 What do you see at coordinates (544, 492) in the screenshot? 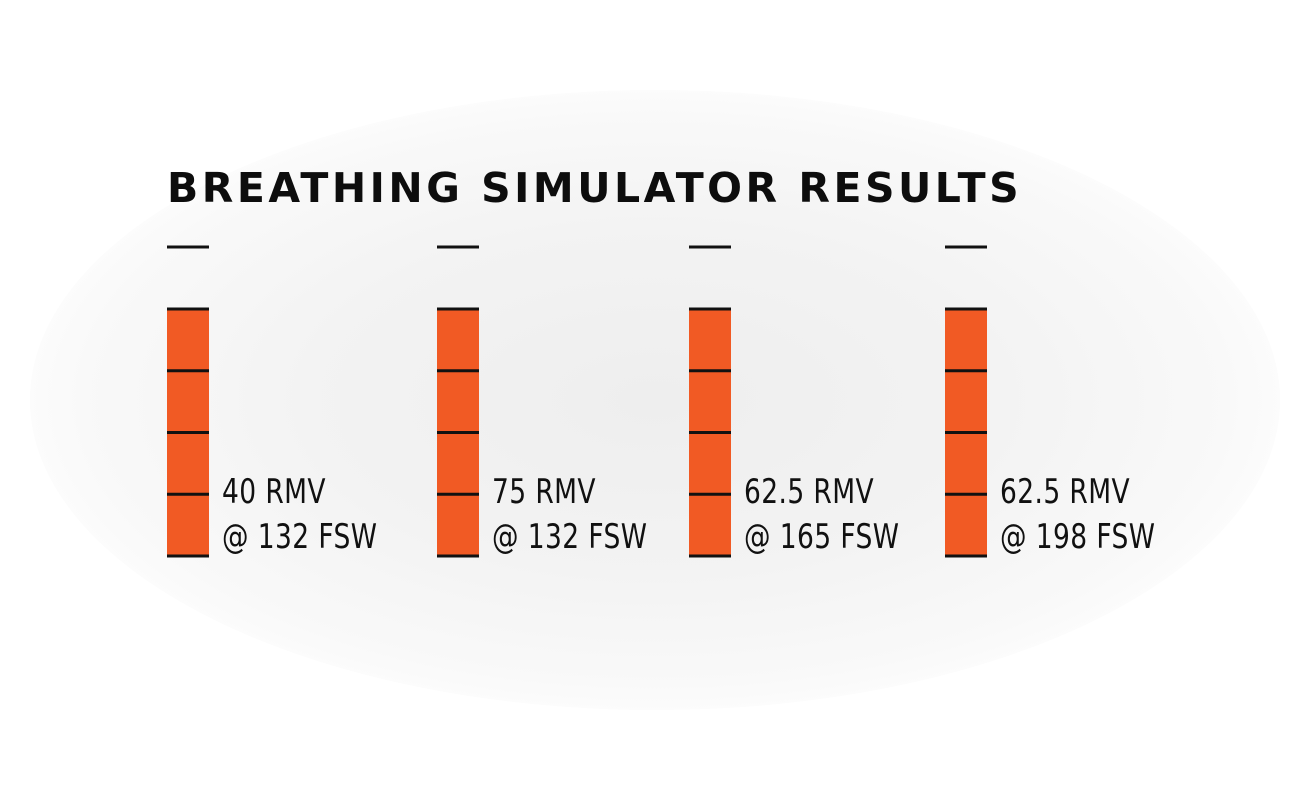
I see `gauge-rmv-label: 75 RMV` at bounding box center [544, 492].